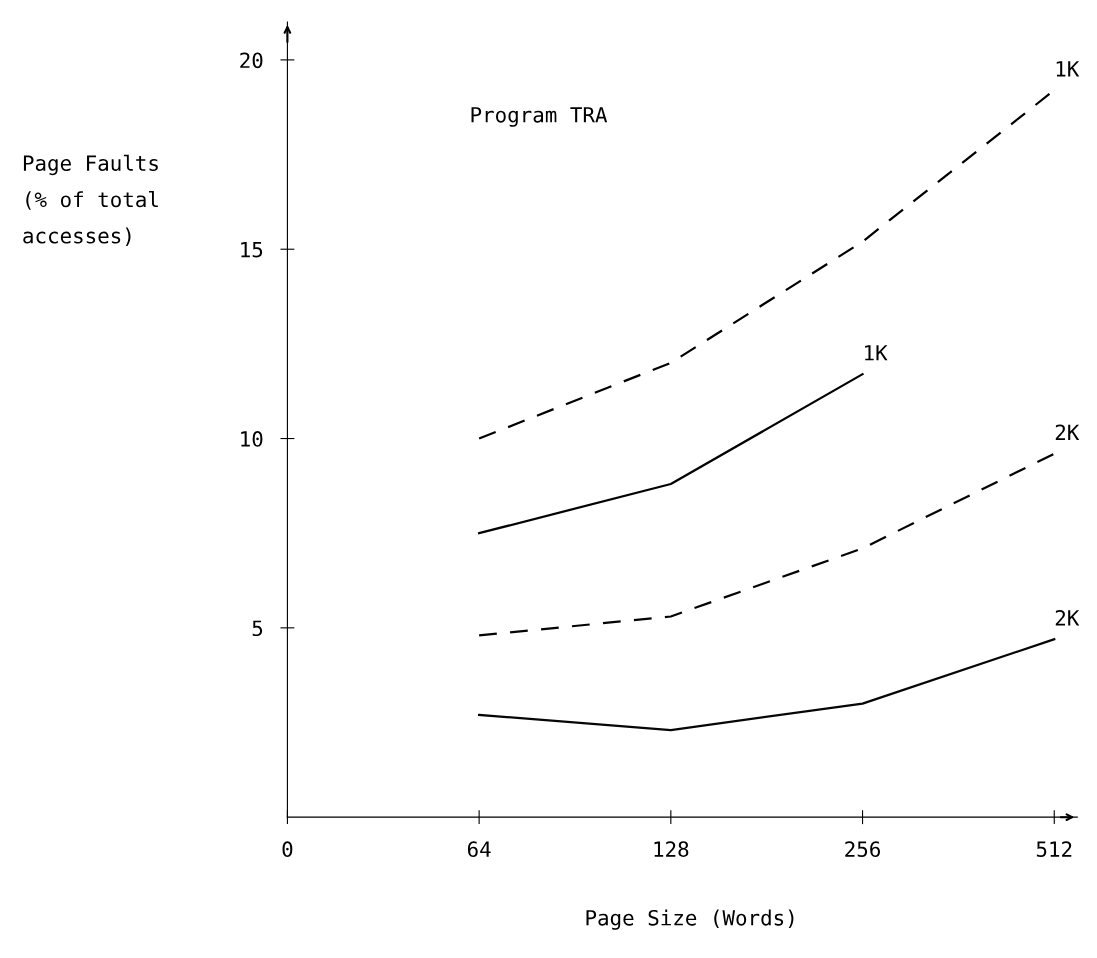 Image resolution: width=1097 pixels, height=958 pixels. I want to click on y-tick-label: 10, so click(252, 439).